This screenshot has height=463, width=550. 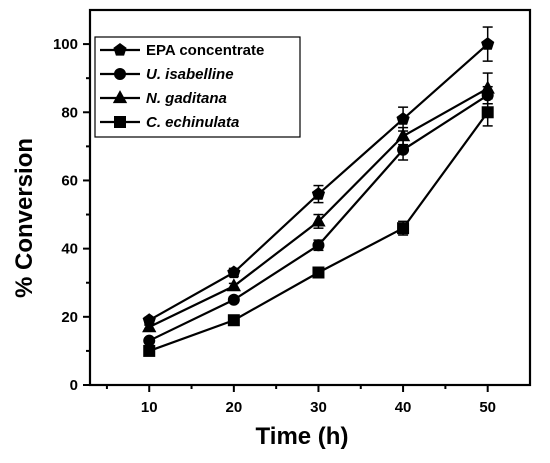 I want to click on legend-item: U. isabelline, so click(x=167, y=74).